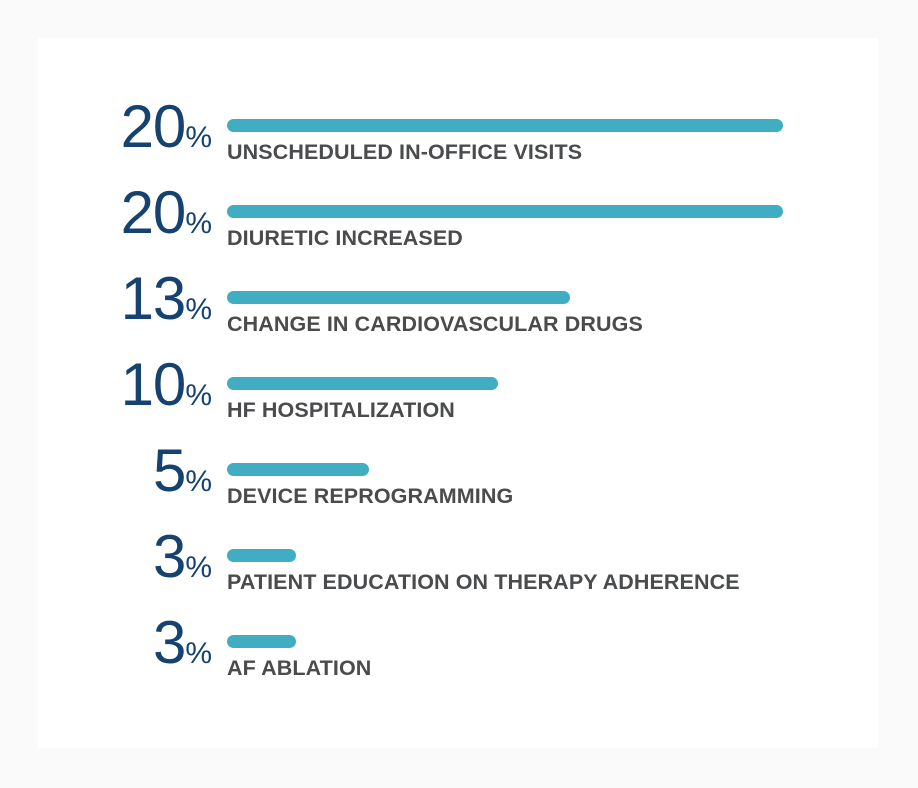 This screenshot has height=788, width=918. I want to click on bar-and-label: HF HOSPITALIZATION, so click(527, 388).